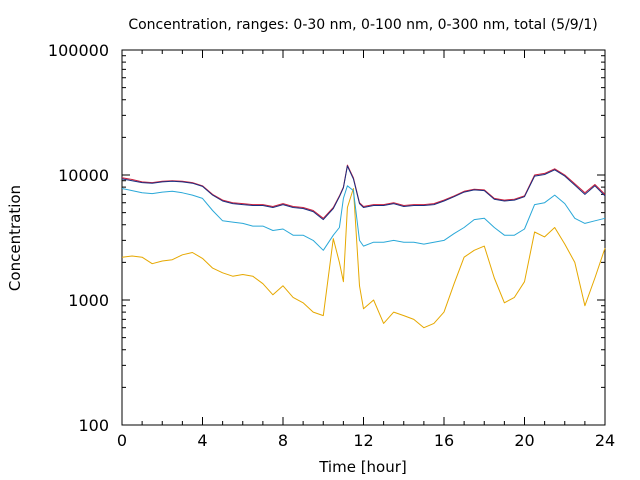 Image resolution: width=640 pixels, height=480 pixels. I want to click on x-tick-label: 0, so click(122, 440).